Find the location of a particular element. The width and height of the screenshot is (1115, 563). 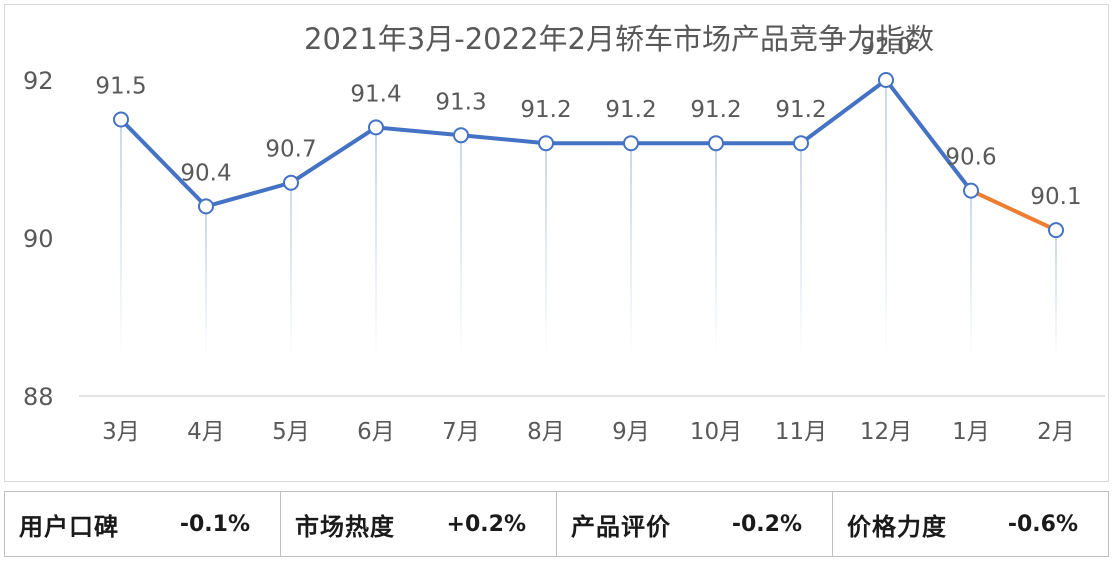

x-axis-ticks: 3月 4月 5月 6月 7月 8月 9月 10月 11月 12月 1月 2月 is located at coordinates (588, 432).